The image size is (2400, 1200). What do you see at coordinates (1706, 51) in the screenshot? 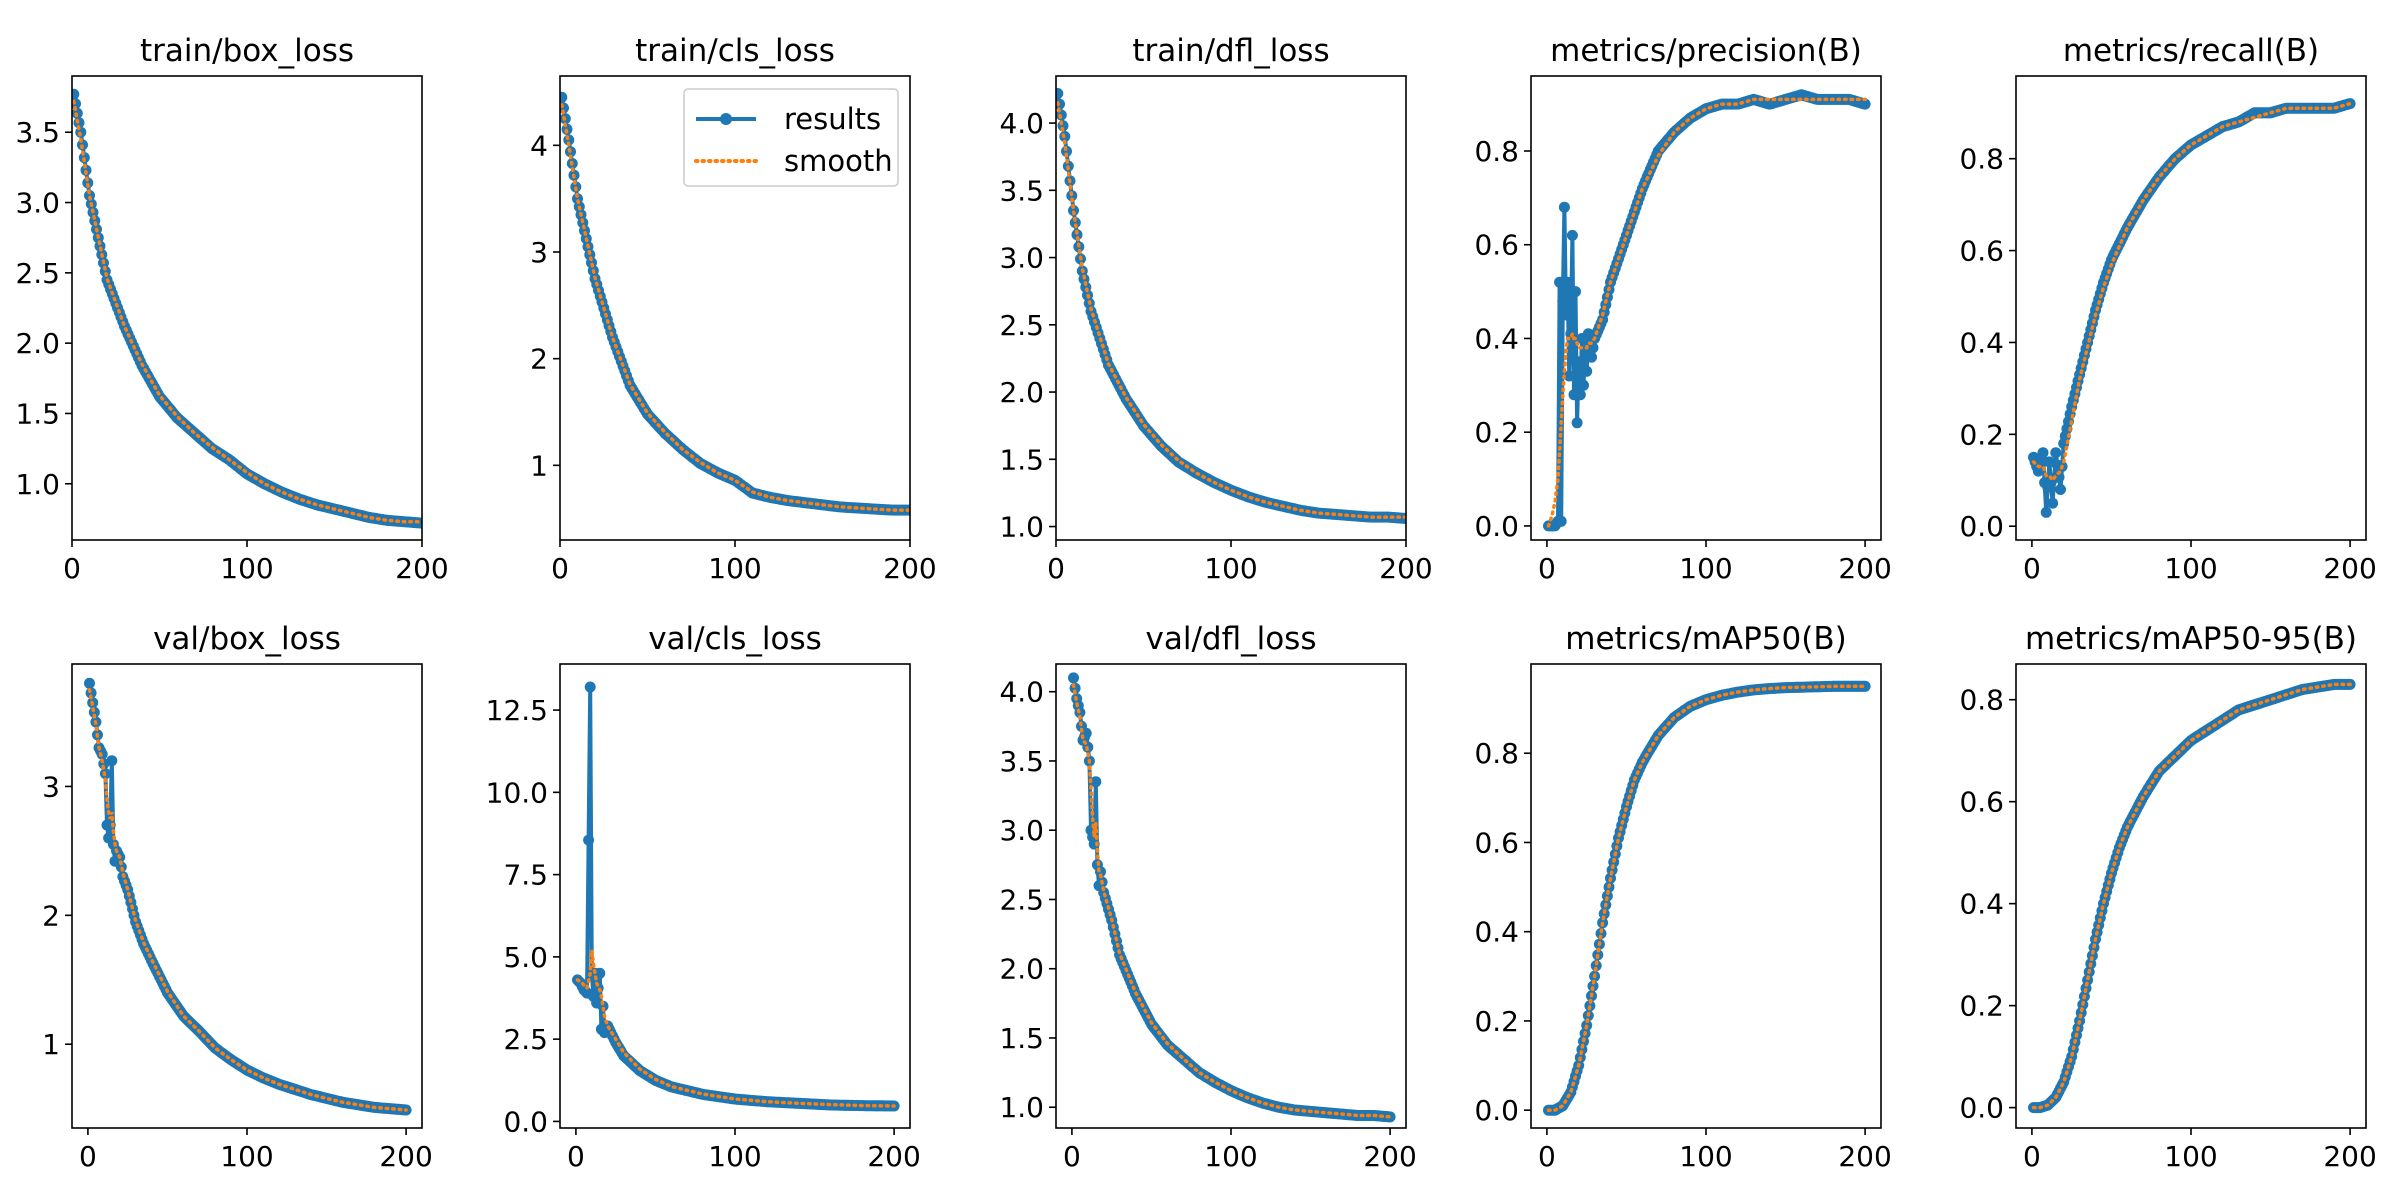
I see `subplot-title: metrics/precision(B)` at bounding box center [1706, 51].